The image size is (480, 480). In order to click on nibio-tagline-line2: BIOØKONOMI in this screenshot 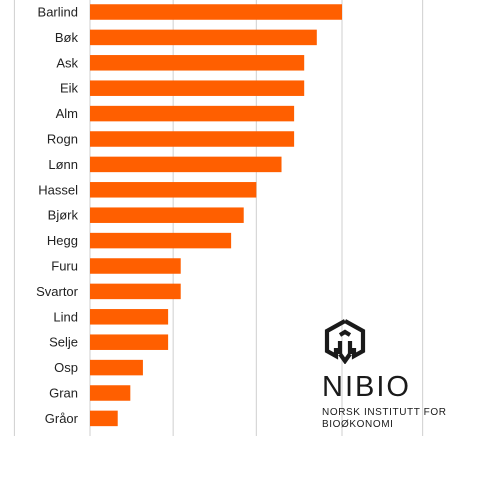, I will do `click(358, 424)`.